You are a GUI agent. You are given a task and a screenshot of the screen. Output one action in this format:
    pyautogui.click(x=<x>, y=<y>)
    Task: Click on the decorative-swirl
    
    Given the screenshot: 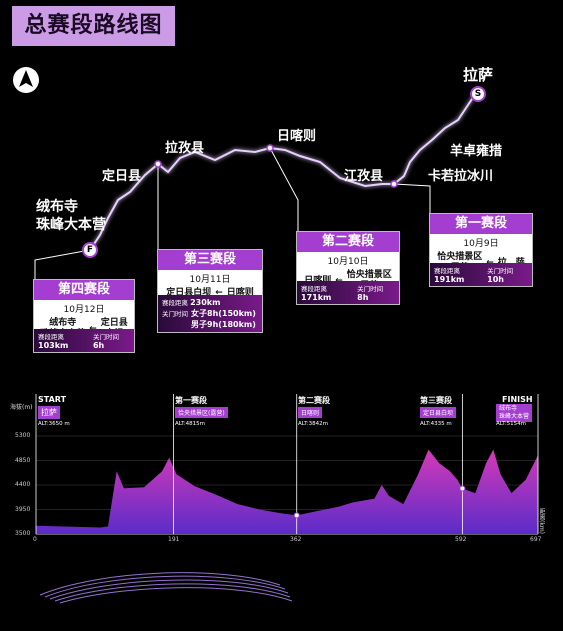 What is the action you would take?
    pyautogui.click(x=166, y=588)
    